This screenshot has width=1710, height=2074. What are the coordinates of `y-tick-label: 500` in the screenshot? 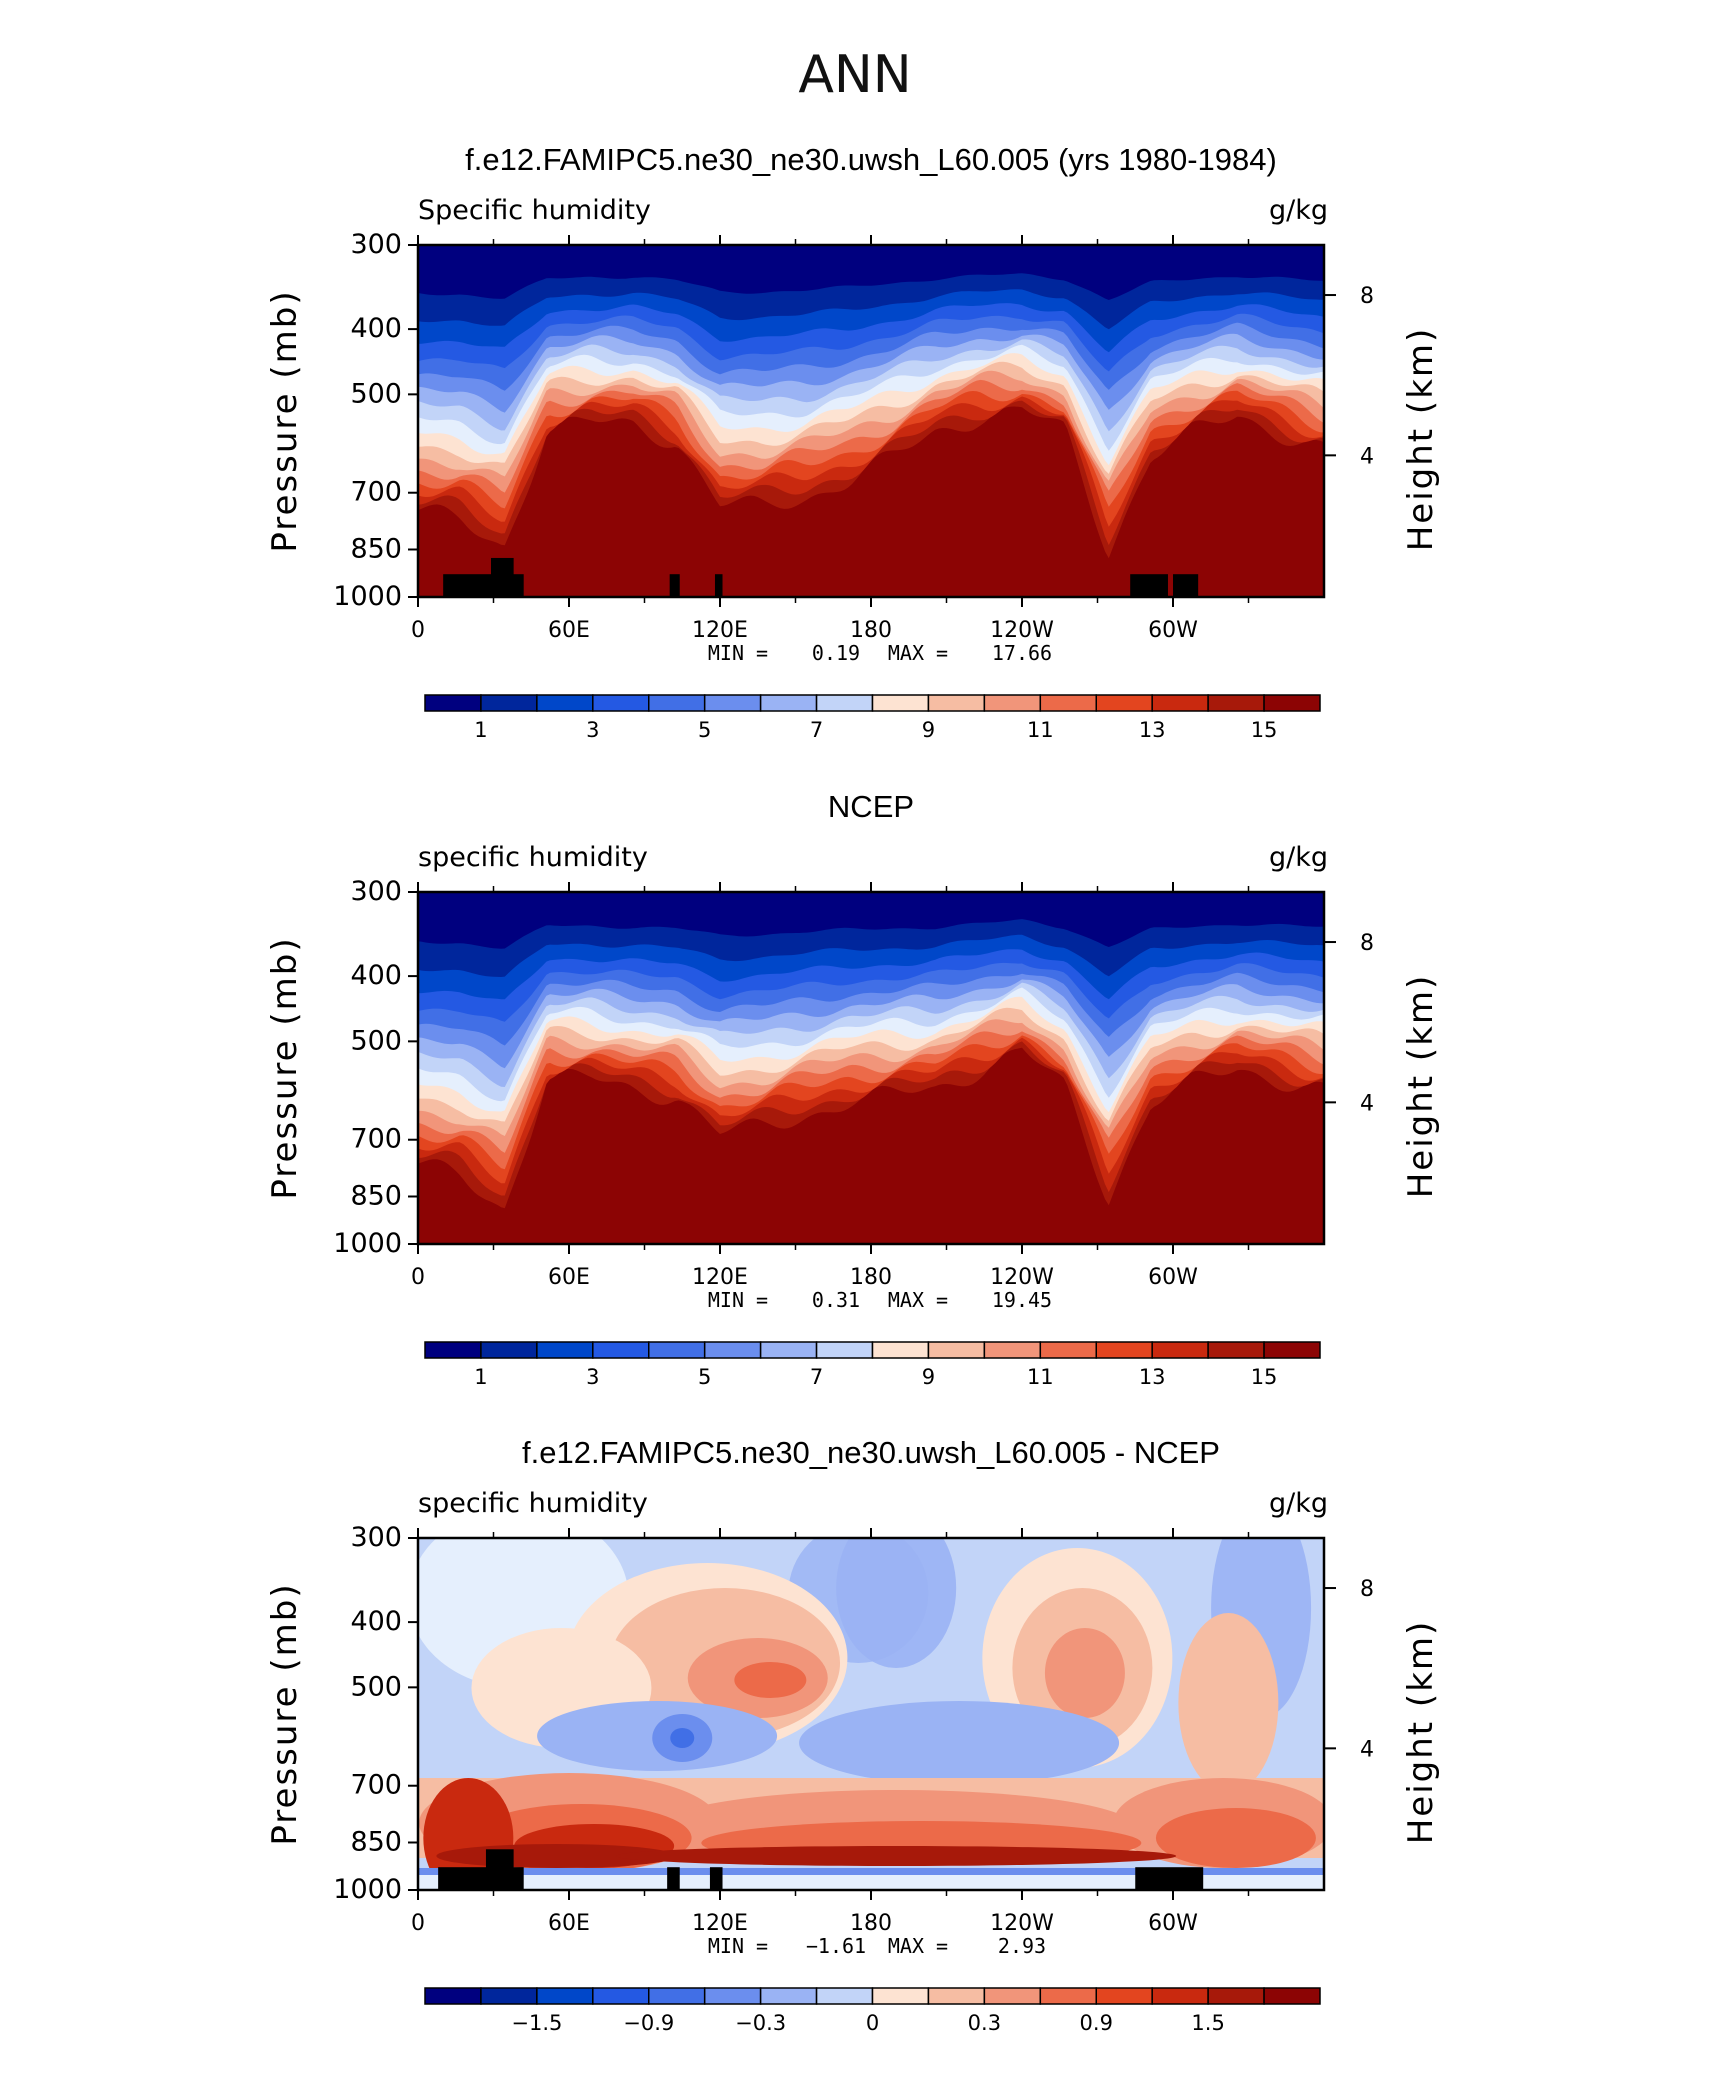 It's located at (376, 1040).